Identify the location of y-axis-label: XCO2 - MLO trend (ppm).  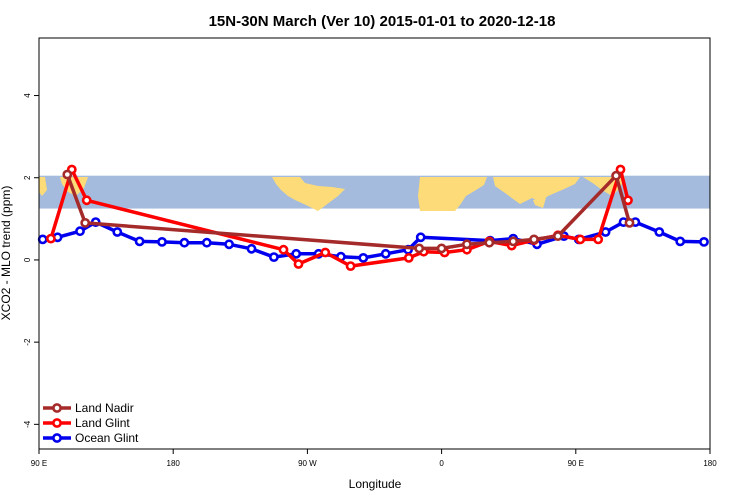
(6, 253).